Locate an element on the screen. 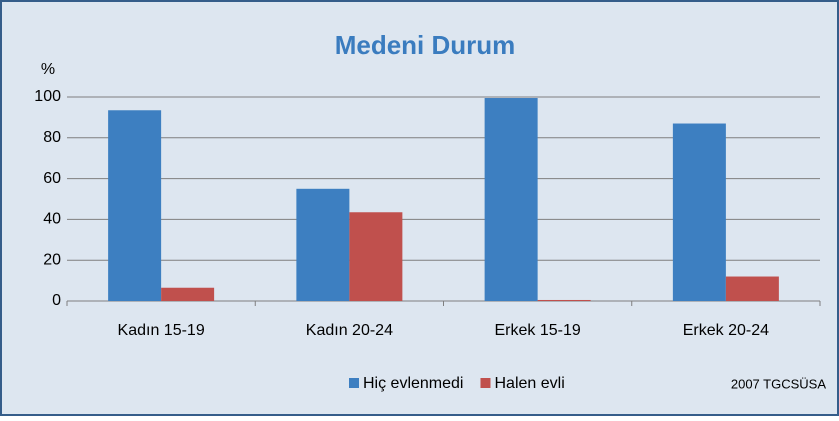  annotation: 2007 TGCSÜSA is located at coordinates (778, 383).